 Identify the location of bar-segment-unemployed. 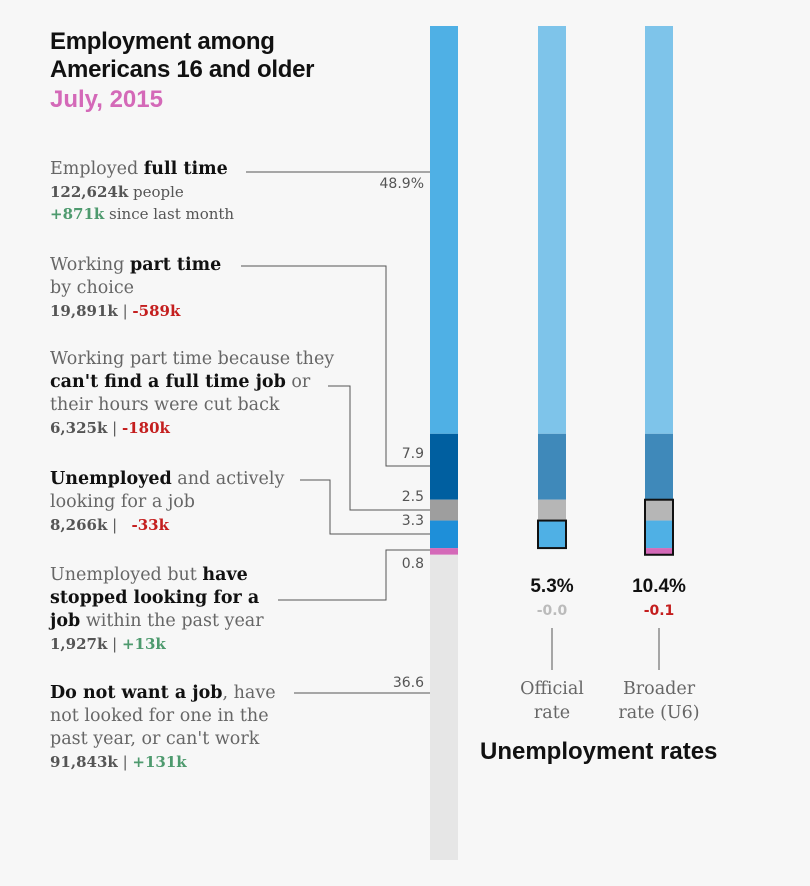
(444, 534).